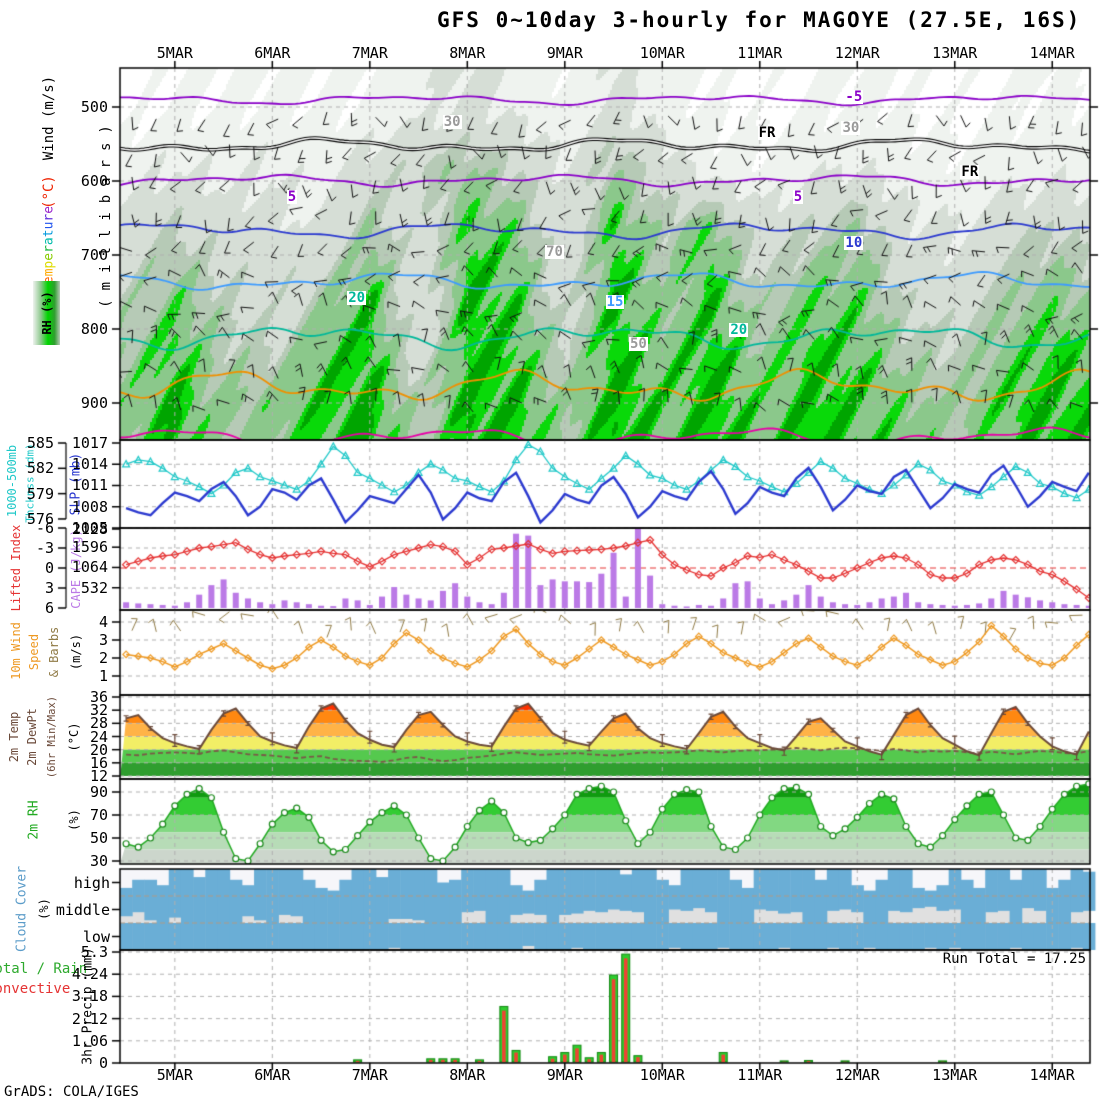 The width and height of the screenshot is (1100, 1100). I want to click on contour-label: 50, so click(638, 343).